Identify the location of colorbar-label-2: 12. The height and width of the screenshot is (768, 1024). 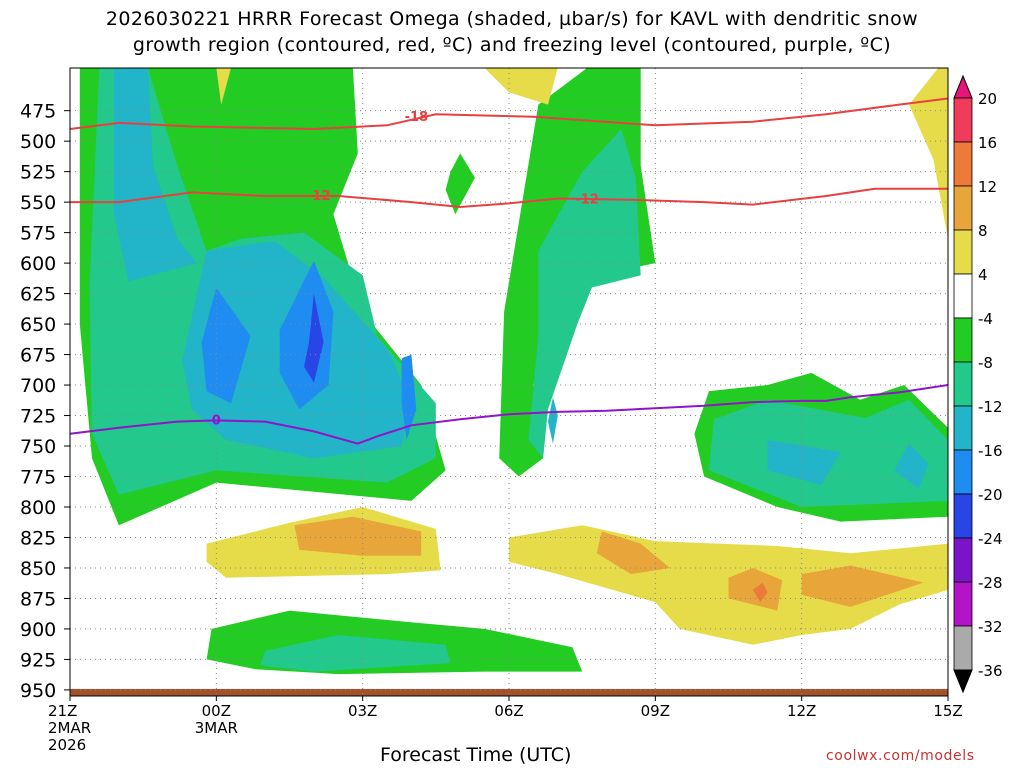
(987, 187).